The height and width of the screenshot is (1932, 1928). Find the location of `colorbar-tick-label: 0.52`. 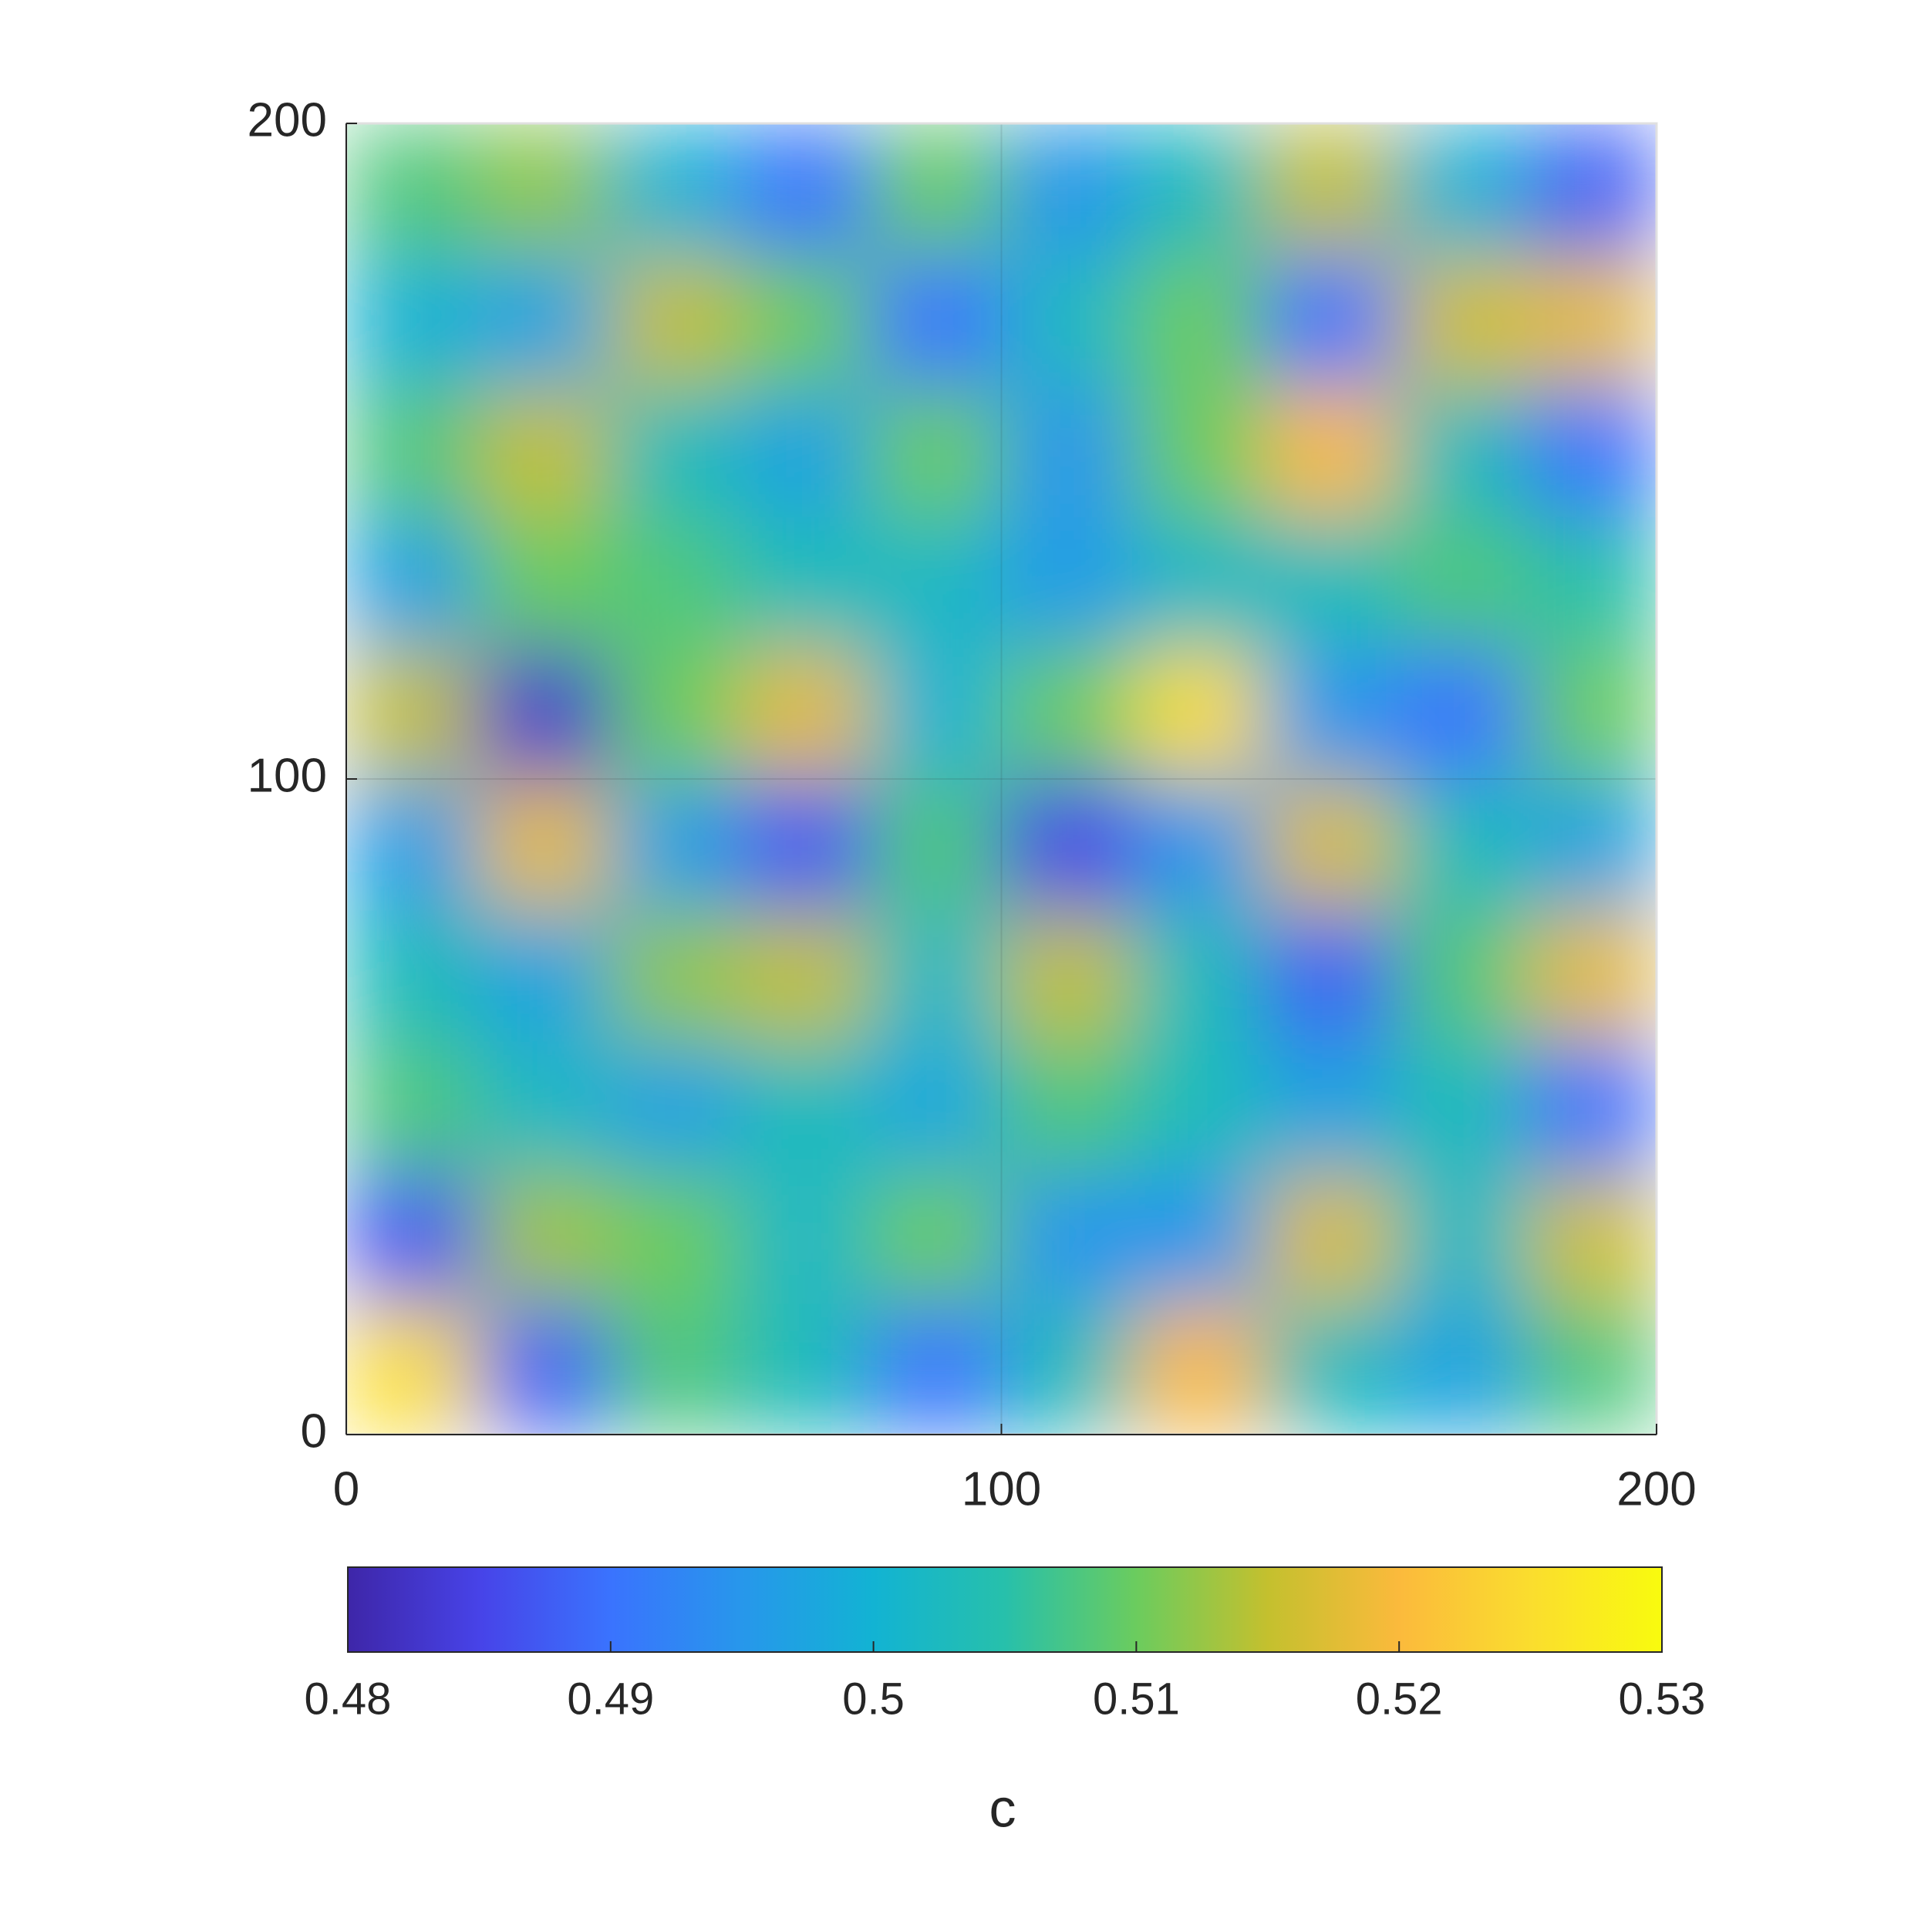

colorbar-tick-label: 0.52 is located at coordinates (1399, 1699).